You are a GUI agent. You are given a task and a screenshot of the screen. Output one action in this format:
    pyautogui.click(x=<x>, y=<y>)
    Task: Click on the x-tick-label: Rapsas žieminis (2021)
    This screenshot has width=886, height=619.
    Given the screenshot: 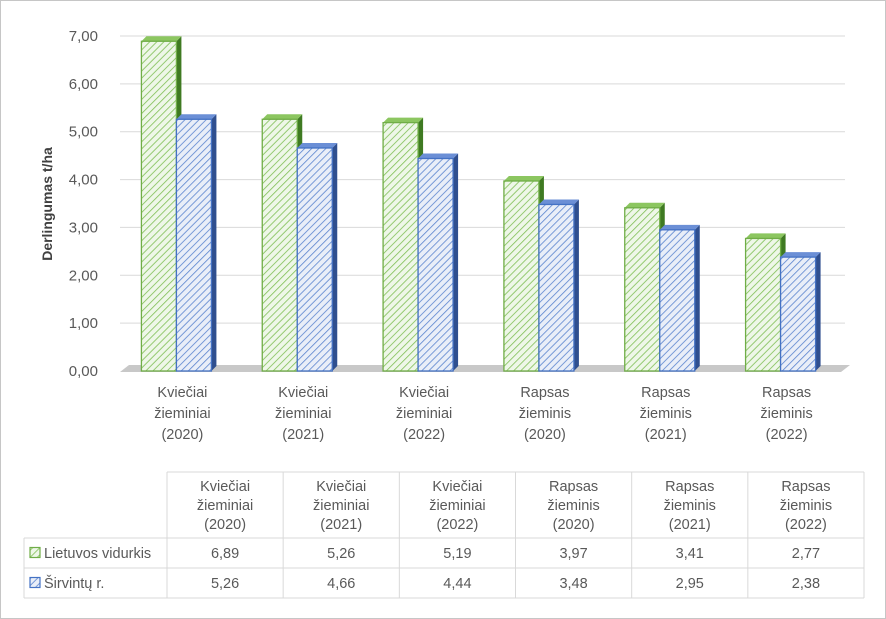 What is the action you would take?
    pyautogui.click(x=666, y=414)
    